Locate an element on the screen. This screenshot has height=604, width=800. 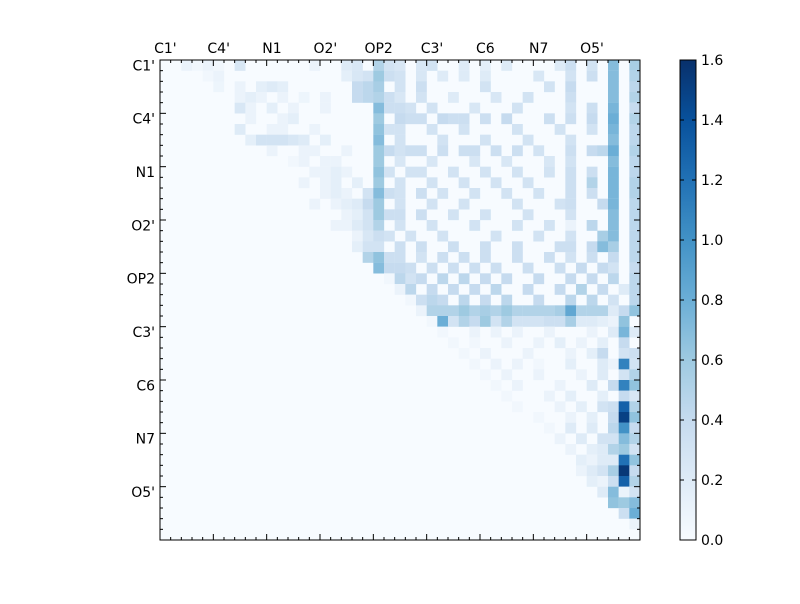
y-tick-label: N7 is located at coordinates (145, 440).